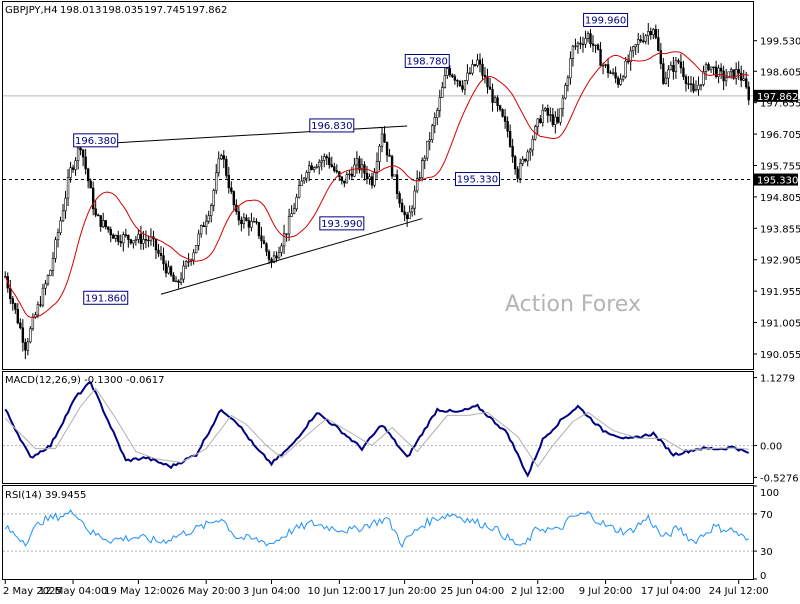 This screenshot has width=800, height=604. I want to click on level-price-tag-bg, so click(776, 179).